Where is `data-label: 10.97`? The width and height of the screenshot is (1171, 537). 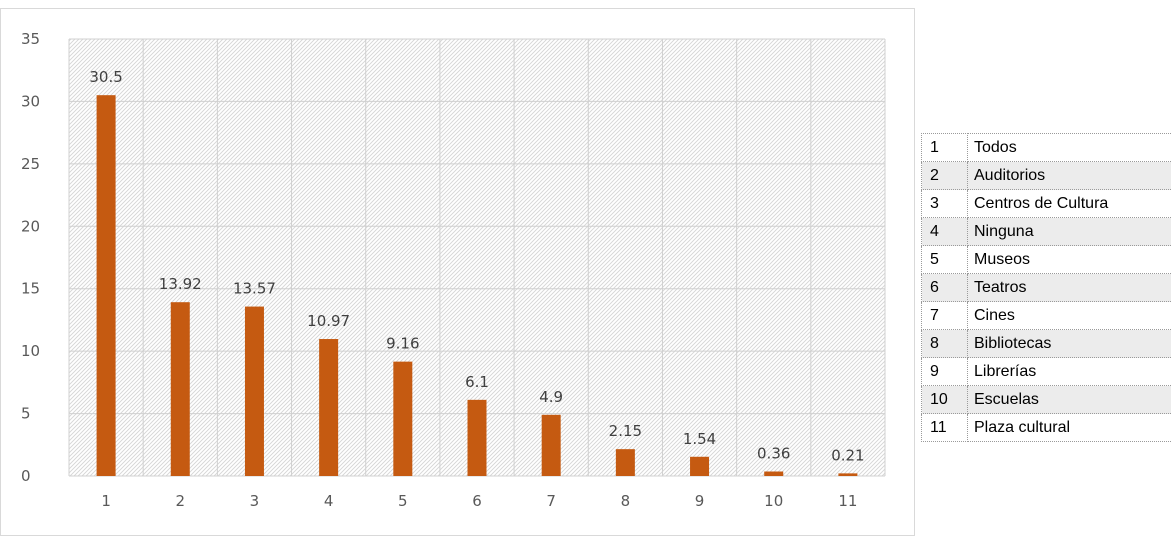 data-label: 10.97 is located at coordinates (328, 321).